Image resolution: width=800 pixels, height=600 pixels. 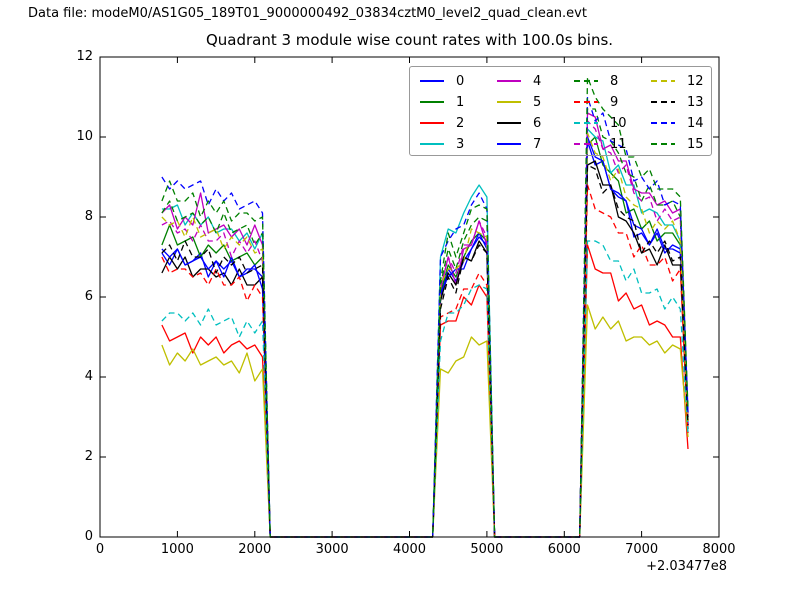 I want to click on legend-label: 3, so click(x=460, y=144).